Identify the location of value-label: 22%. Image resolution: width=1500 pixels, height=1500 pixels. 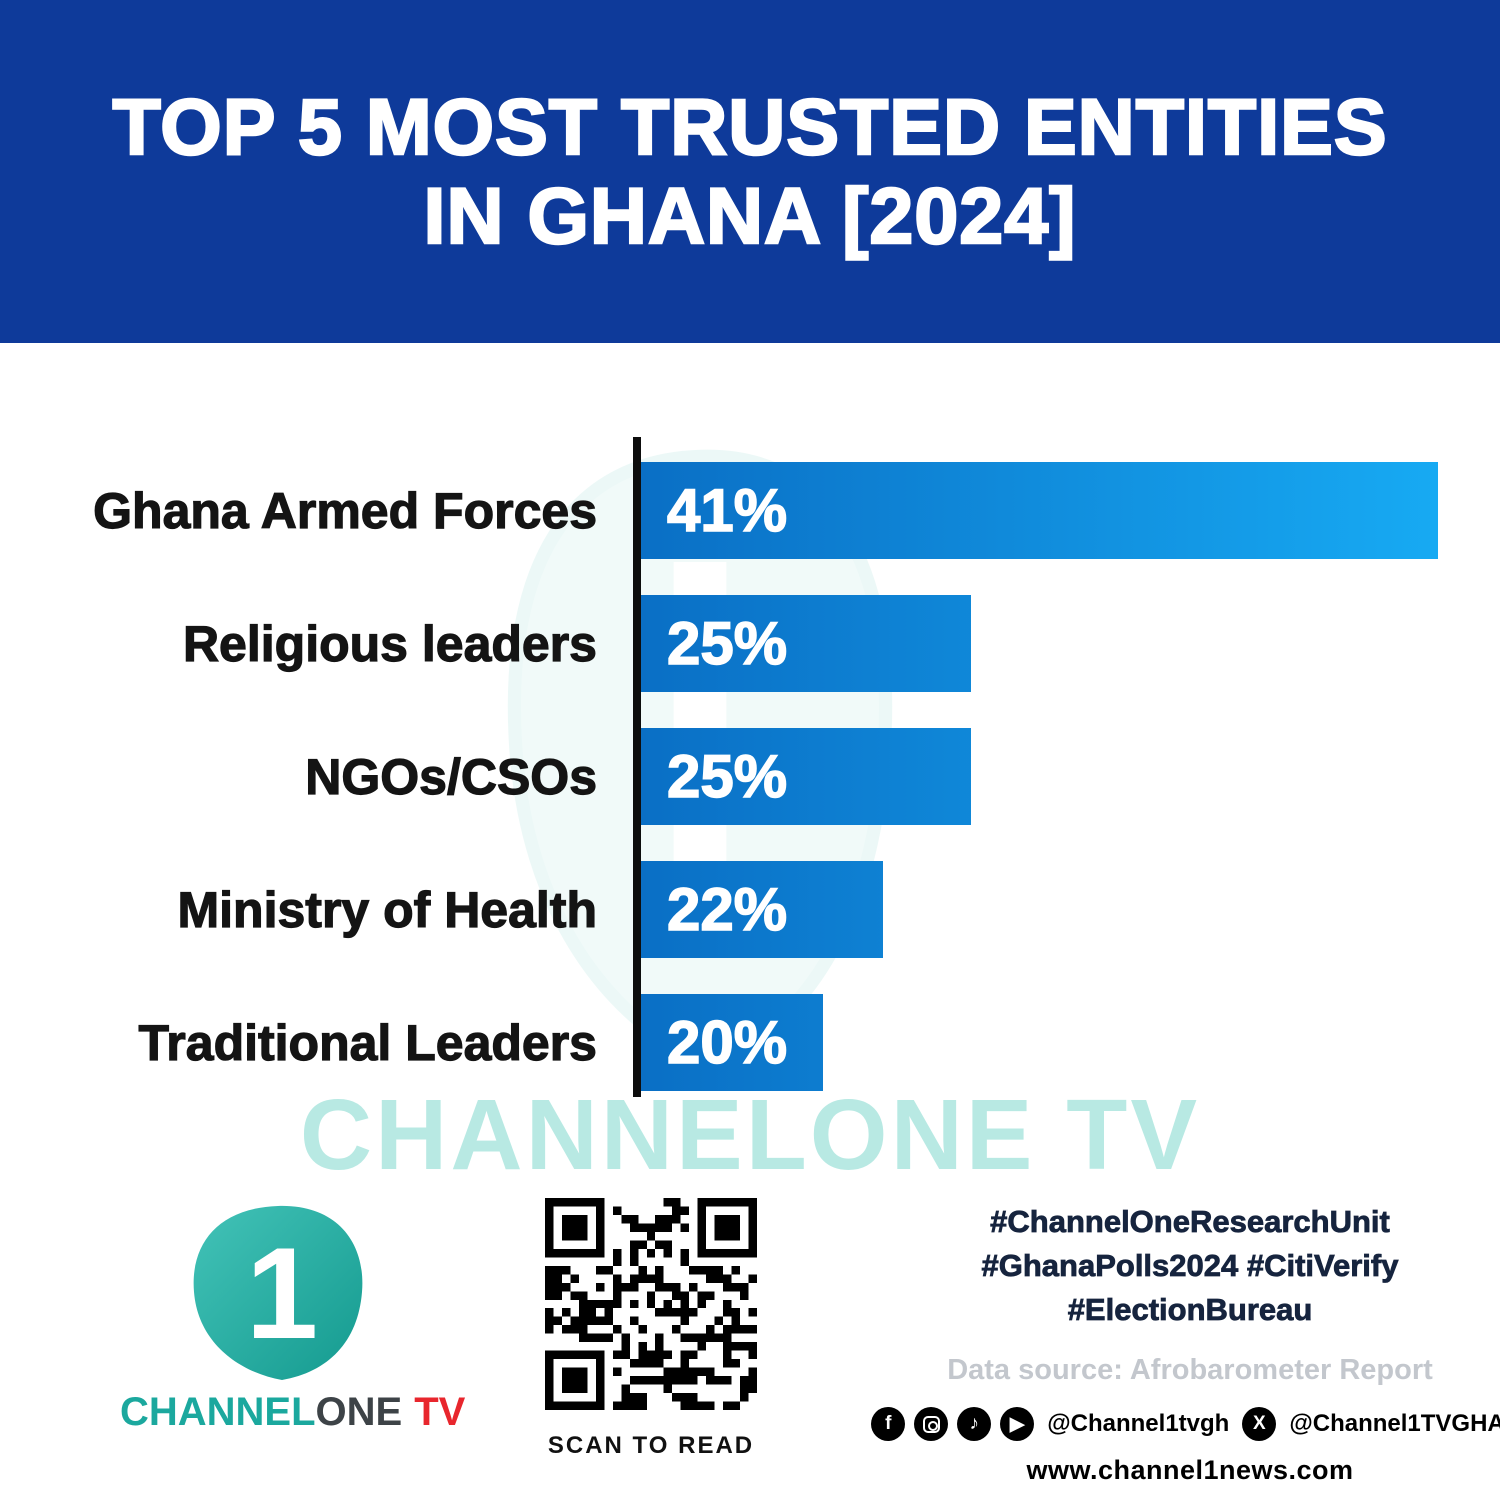
(727, 909).